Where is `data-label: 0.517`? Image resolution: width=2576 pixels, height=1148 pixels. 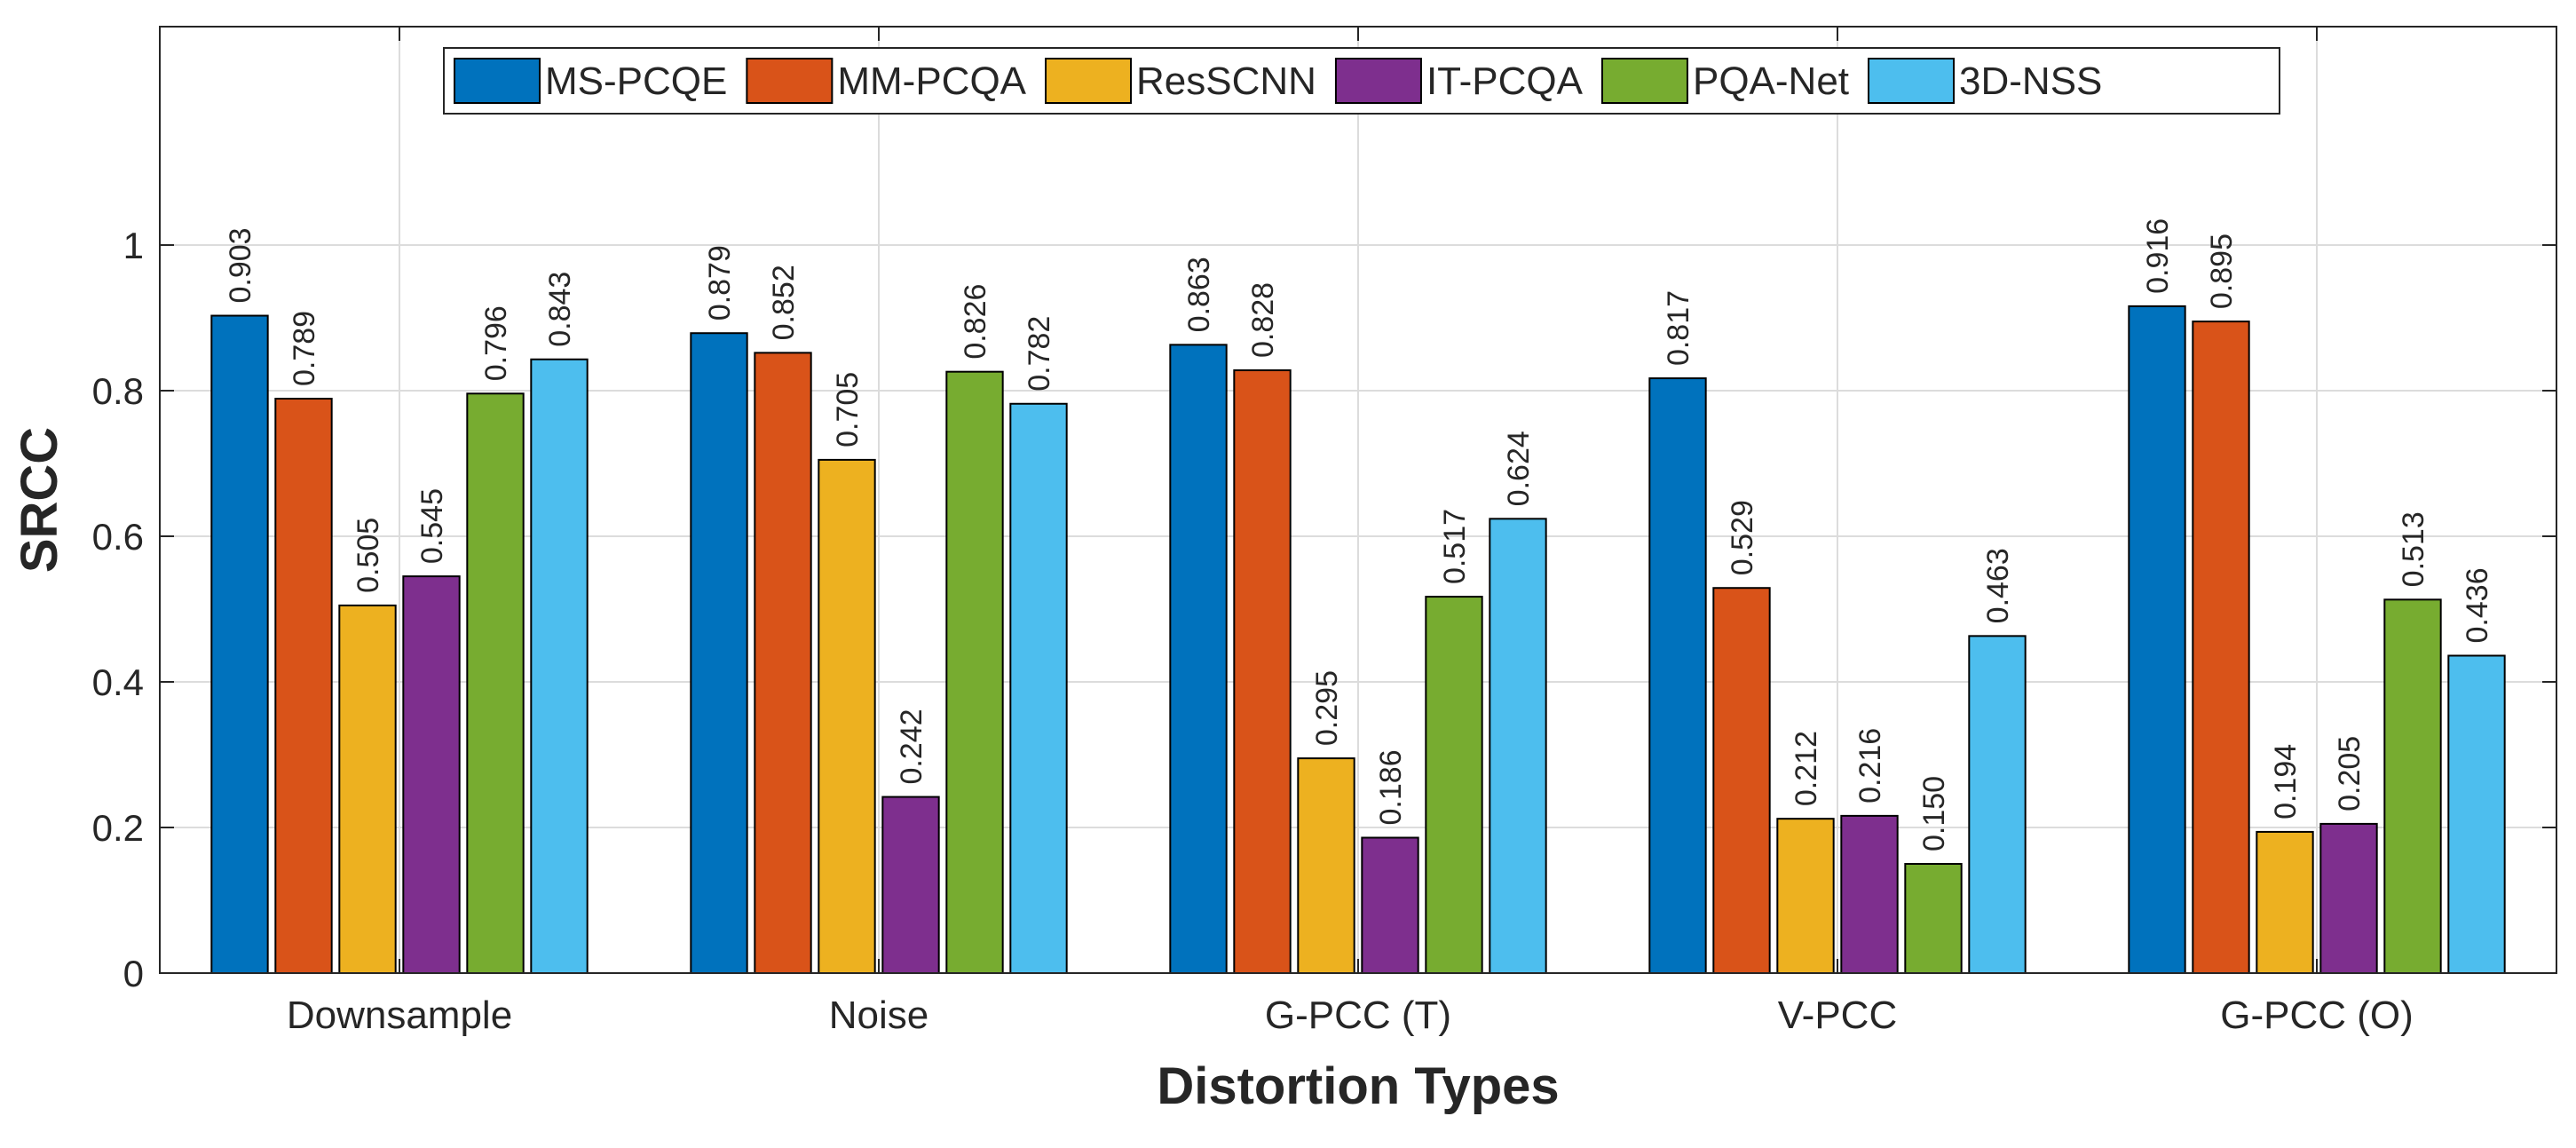 data-label: 0.517 is located at coordinates (1455, 546).